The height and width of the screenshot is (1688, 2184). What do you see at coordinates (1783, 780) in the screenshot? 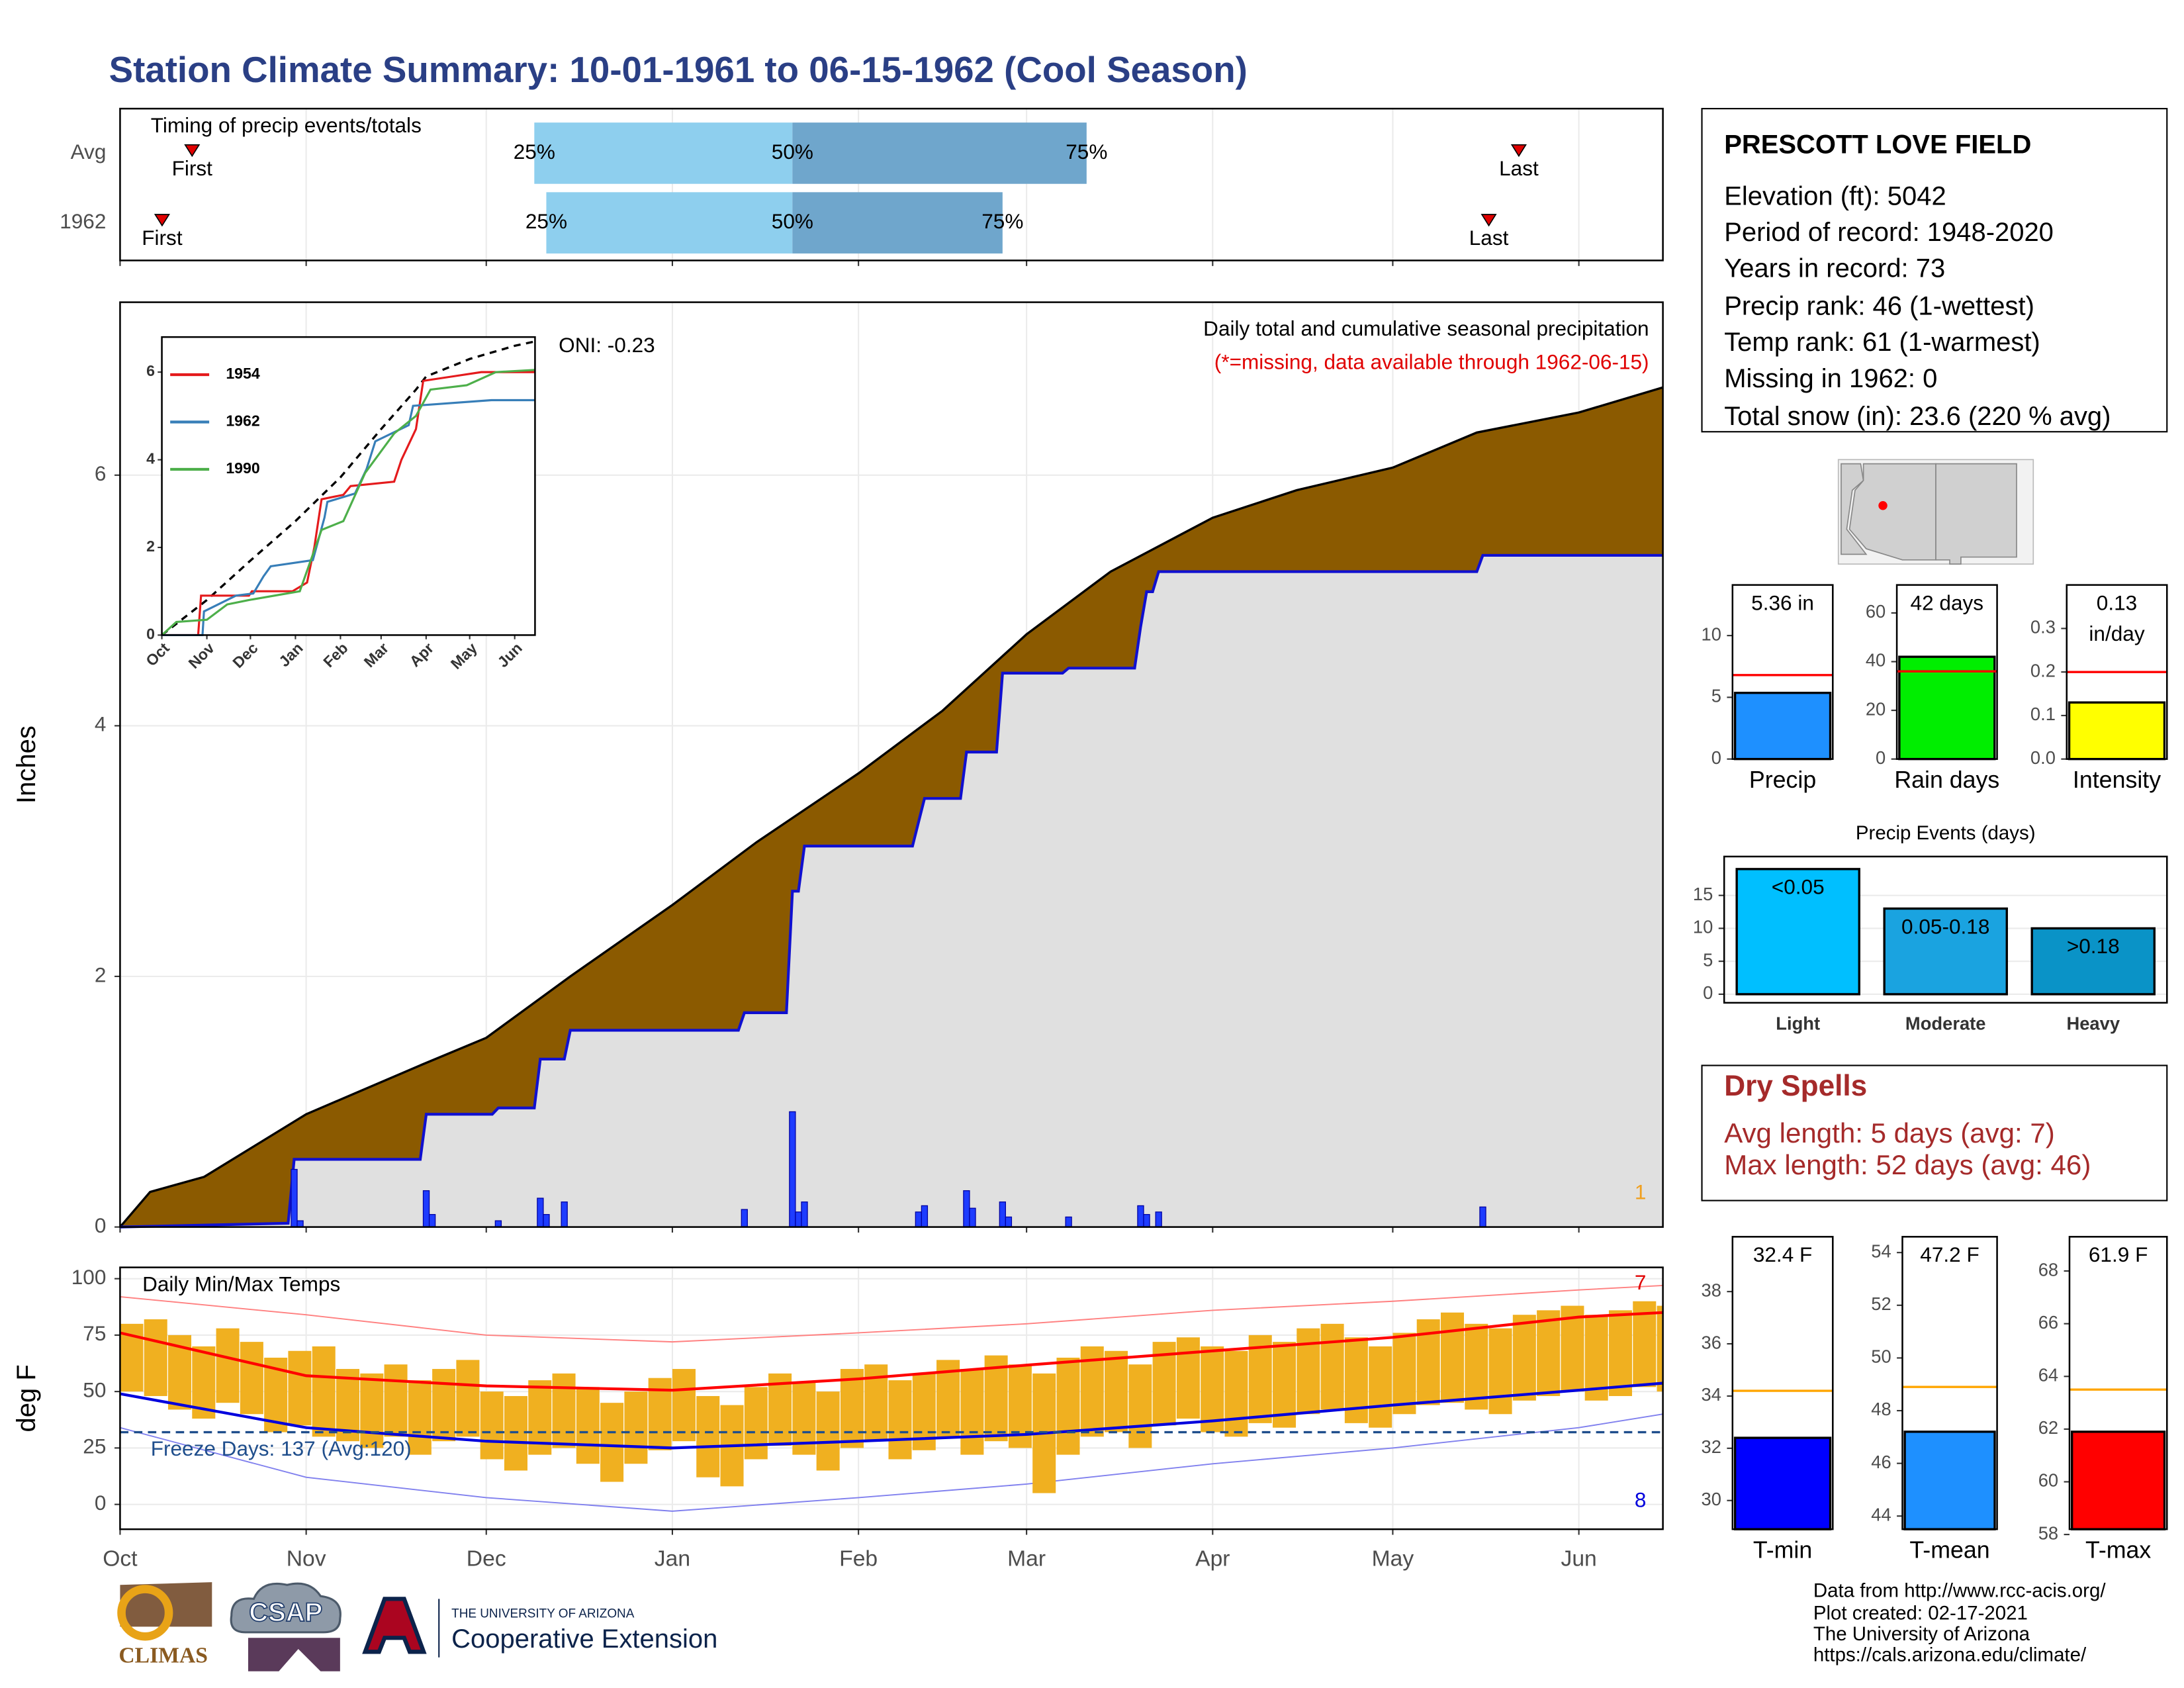
I see `category-label: Precip` at bounding box center [1783, 780].